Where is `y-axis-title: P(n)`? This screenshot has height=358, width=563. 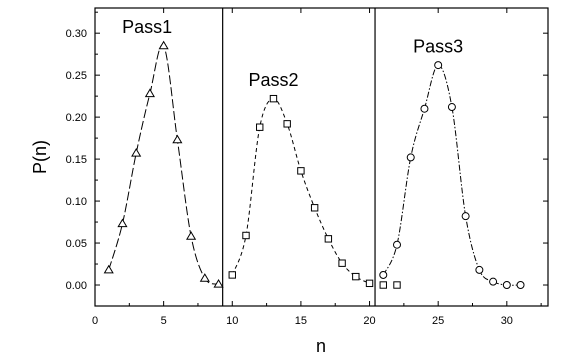 y-axis-title: P(n) is located at coordinates (40, 157).